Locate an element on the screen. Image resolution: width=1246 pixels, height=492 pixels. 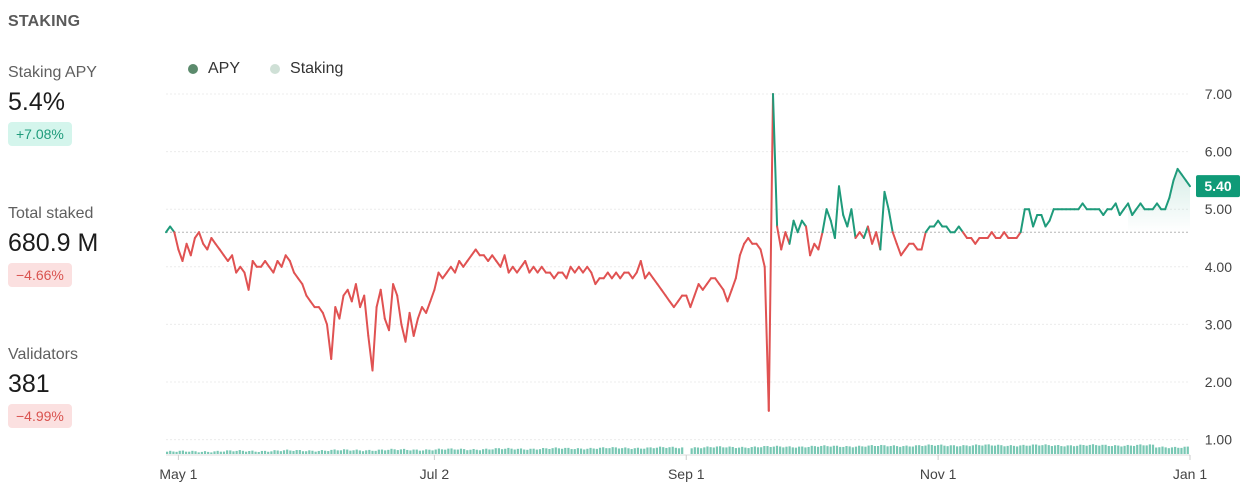
last-value-badge is located at coordinates (1218, 186).